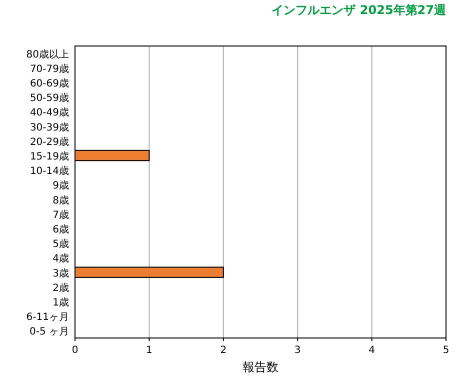 The image size is (460, 380). Describe the element at coordinates (297, 350) in the screenshot. I see `x-tick-label: 3` at that location.